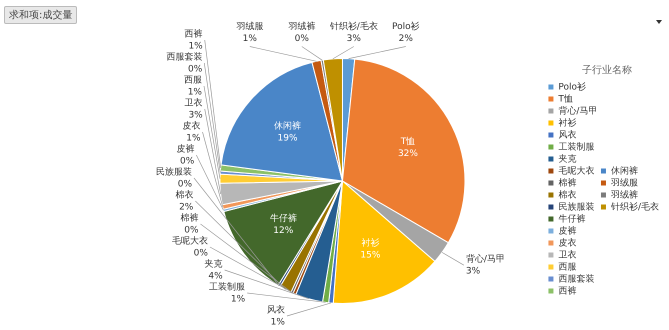  I want to click on slice-label: 西服套装, so click(184, 56).